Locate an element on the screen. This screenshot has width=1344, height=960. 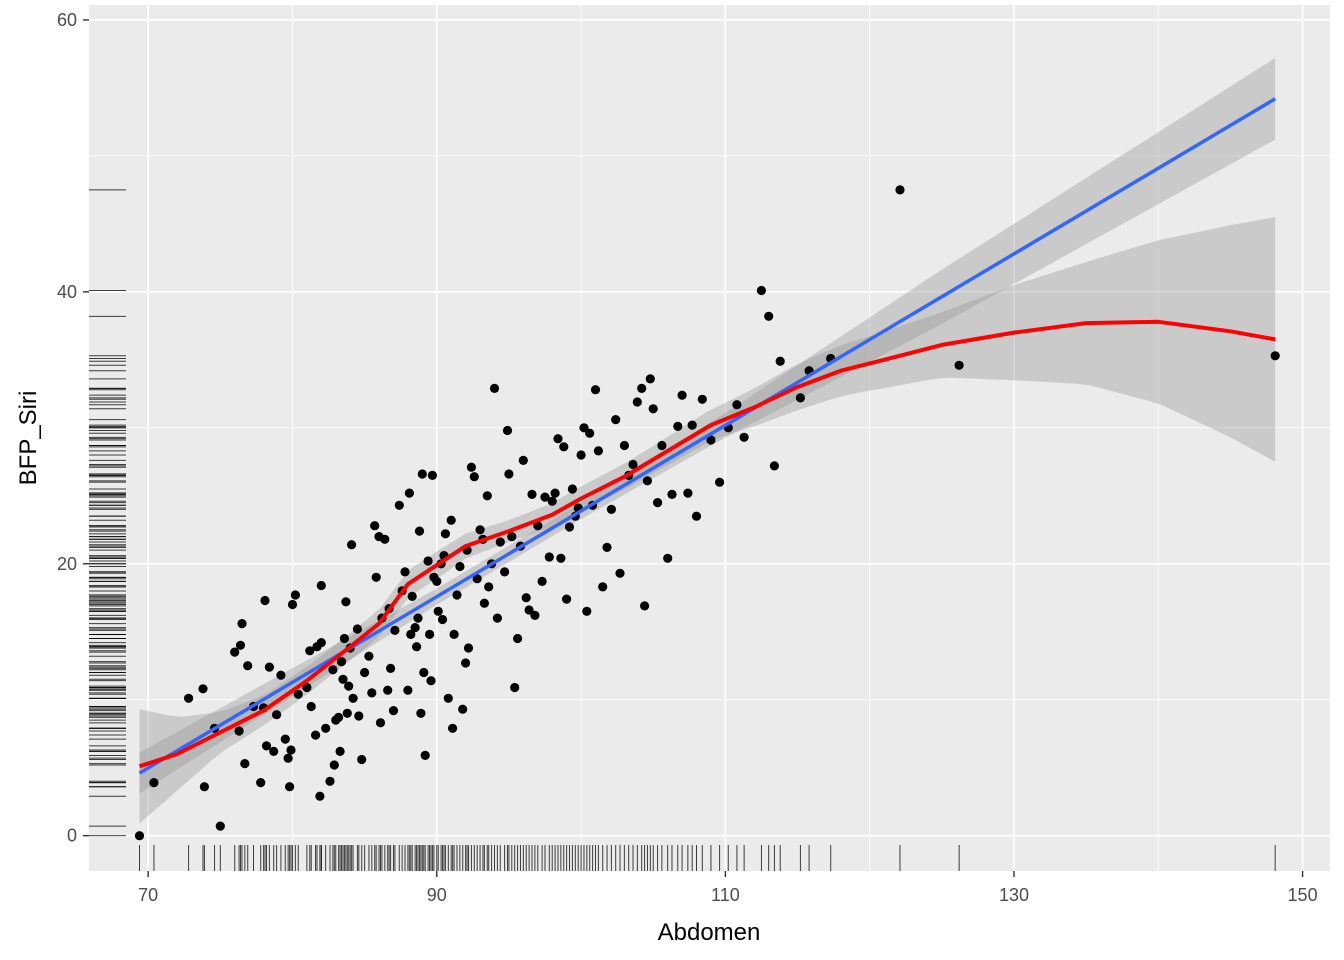
x-tick-label: 110 is located at coordinates (725, 895).